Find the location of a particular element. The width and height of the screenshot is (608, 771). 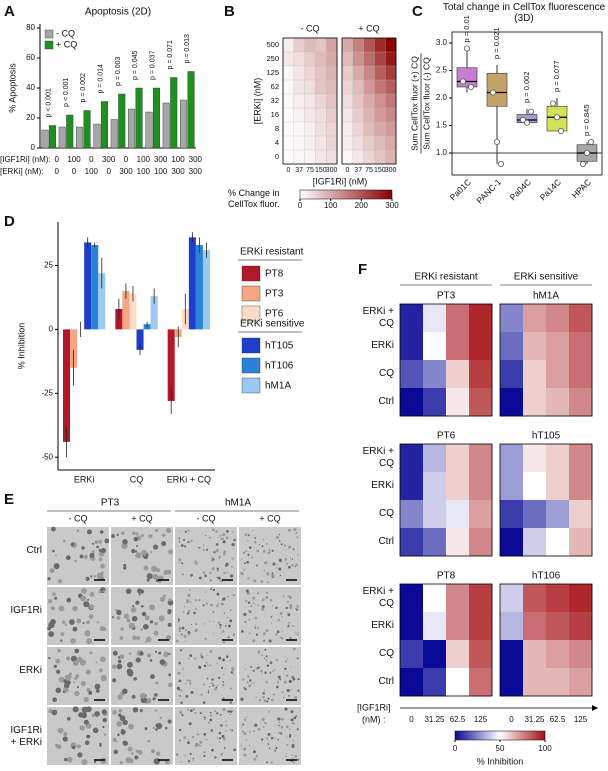

colorbar-tick-label: 100 is located at coordinates (545, 748).